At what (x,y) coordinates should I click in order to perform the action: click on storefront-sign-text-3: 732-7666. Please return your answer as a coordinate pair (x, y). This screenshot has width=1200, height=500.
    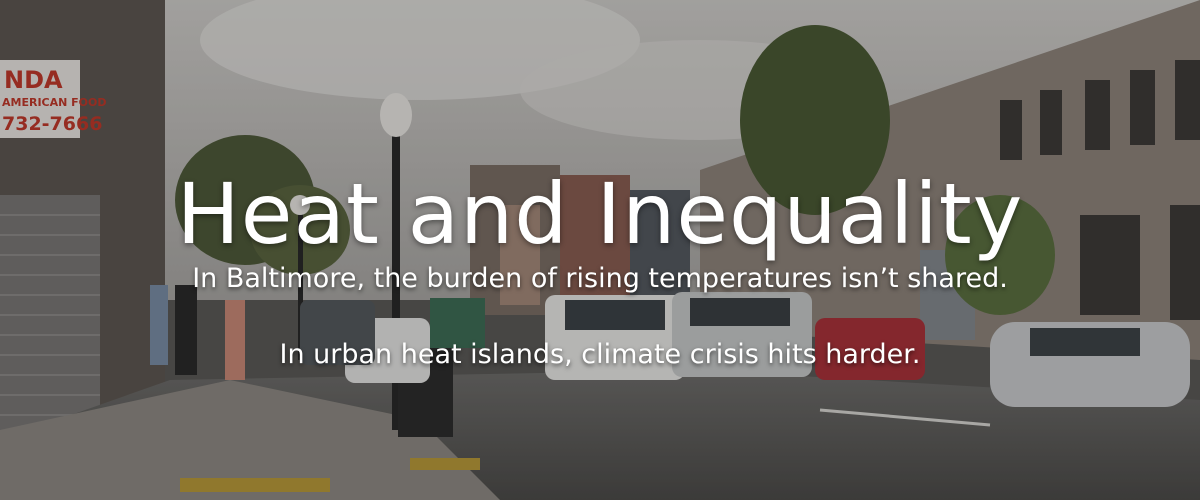
    Looking at the image, I should click on (52, 124).